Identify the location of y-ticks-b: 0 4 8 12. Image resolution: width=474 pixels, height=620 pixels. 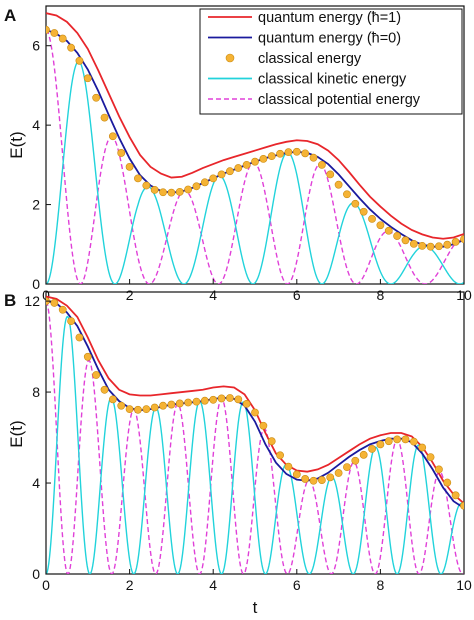
(37, 437).